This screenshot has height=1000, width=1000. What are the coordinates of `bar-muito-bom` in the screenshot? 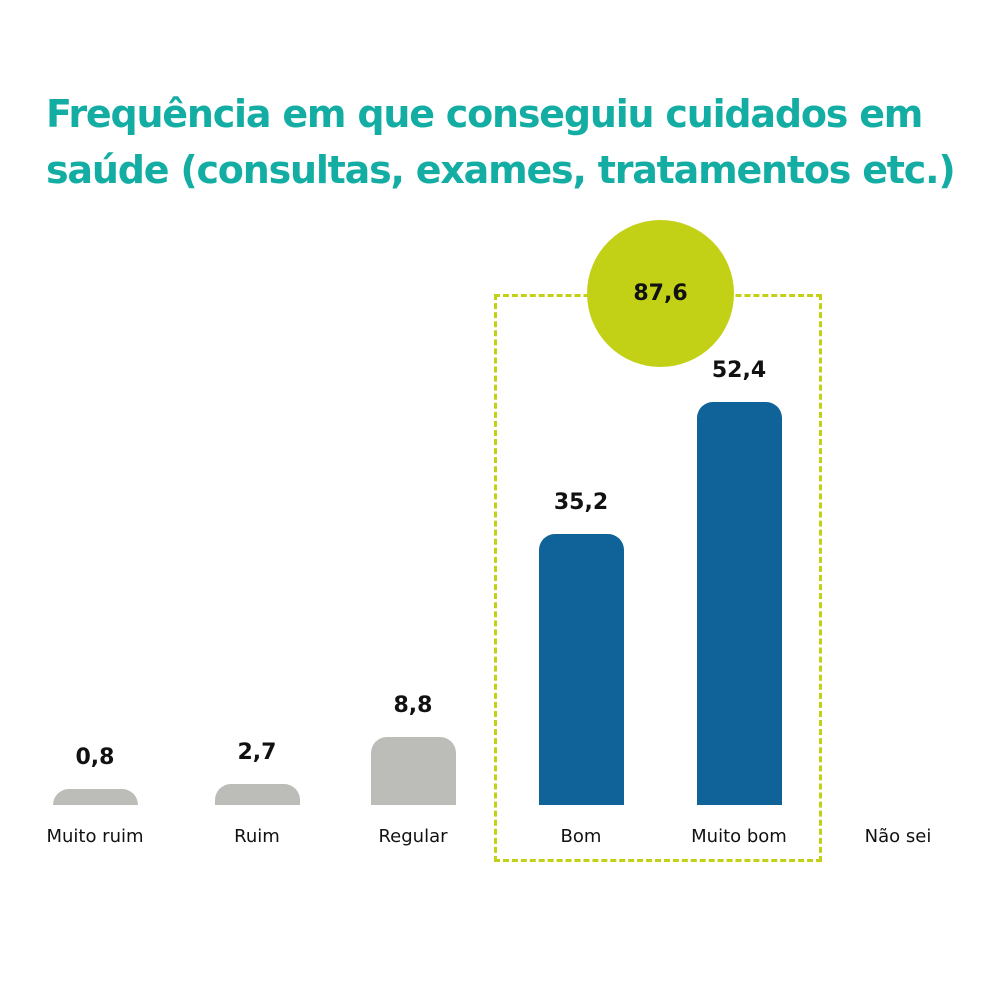 It's located at (739, 603).